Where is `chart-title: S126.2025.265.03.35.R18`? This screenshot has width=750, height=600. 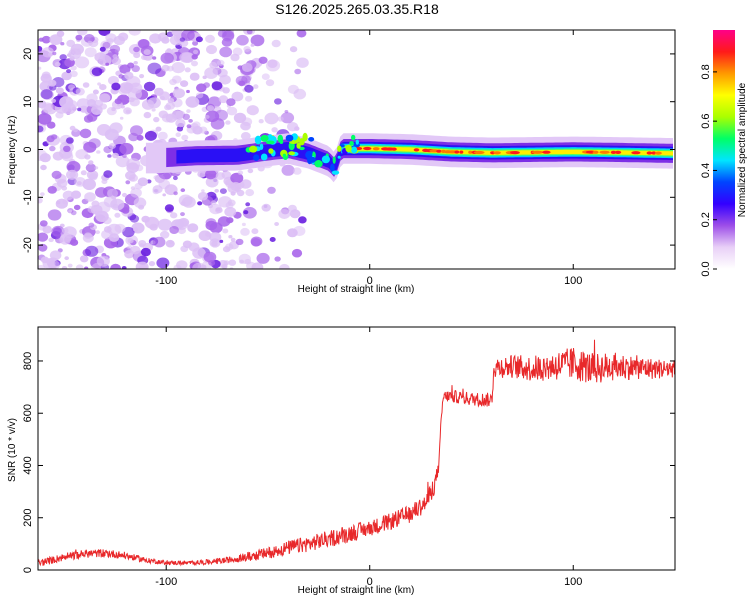
chart-title: S126.2025.265.03.35.R18 is located at coordinates (357, 9).